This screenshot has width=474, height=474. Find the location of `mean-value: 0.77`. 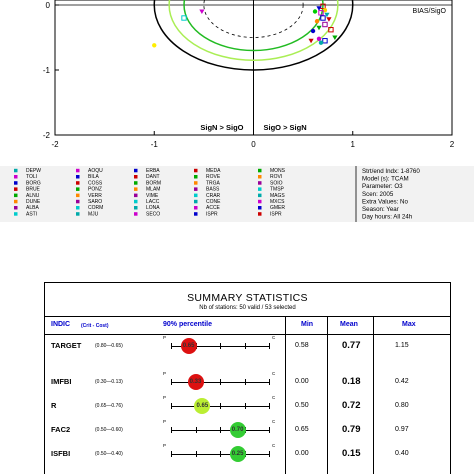

mean-value: 0.77 is located at coordinates (351, 345).